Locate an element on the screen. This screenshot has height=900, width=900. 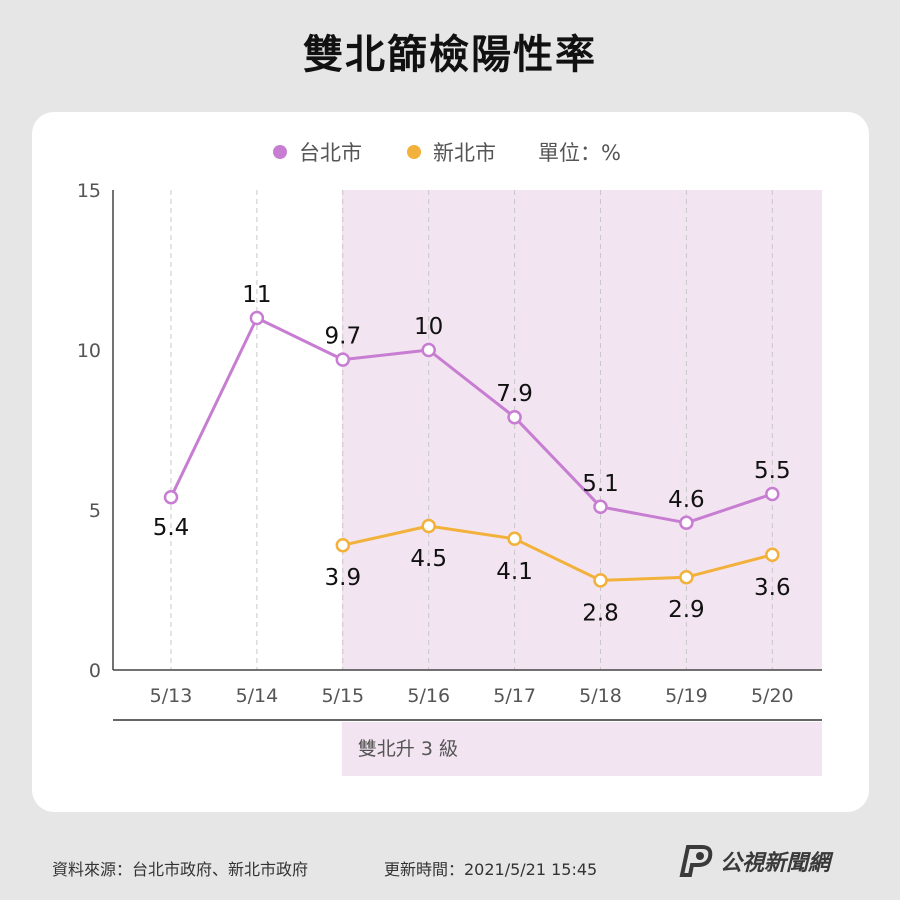
data-label: 7.9 is located at coordinates (514, 394).